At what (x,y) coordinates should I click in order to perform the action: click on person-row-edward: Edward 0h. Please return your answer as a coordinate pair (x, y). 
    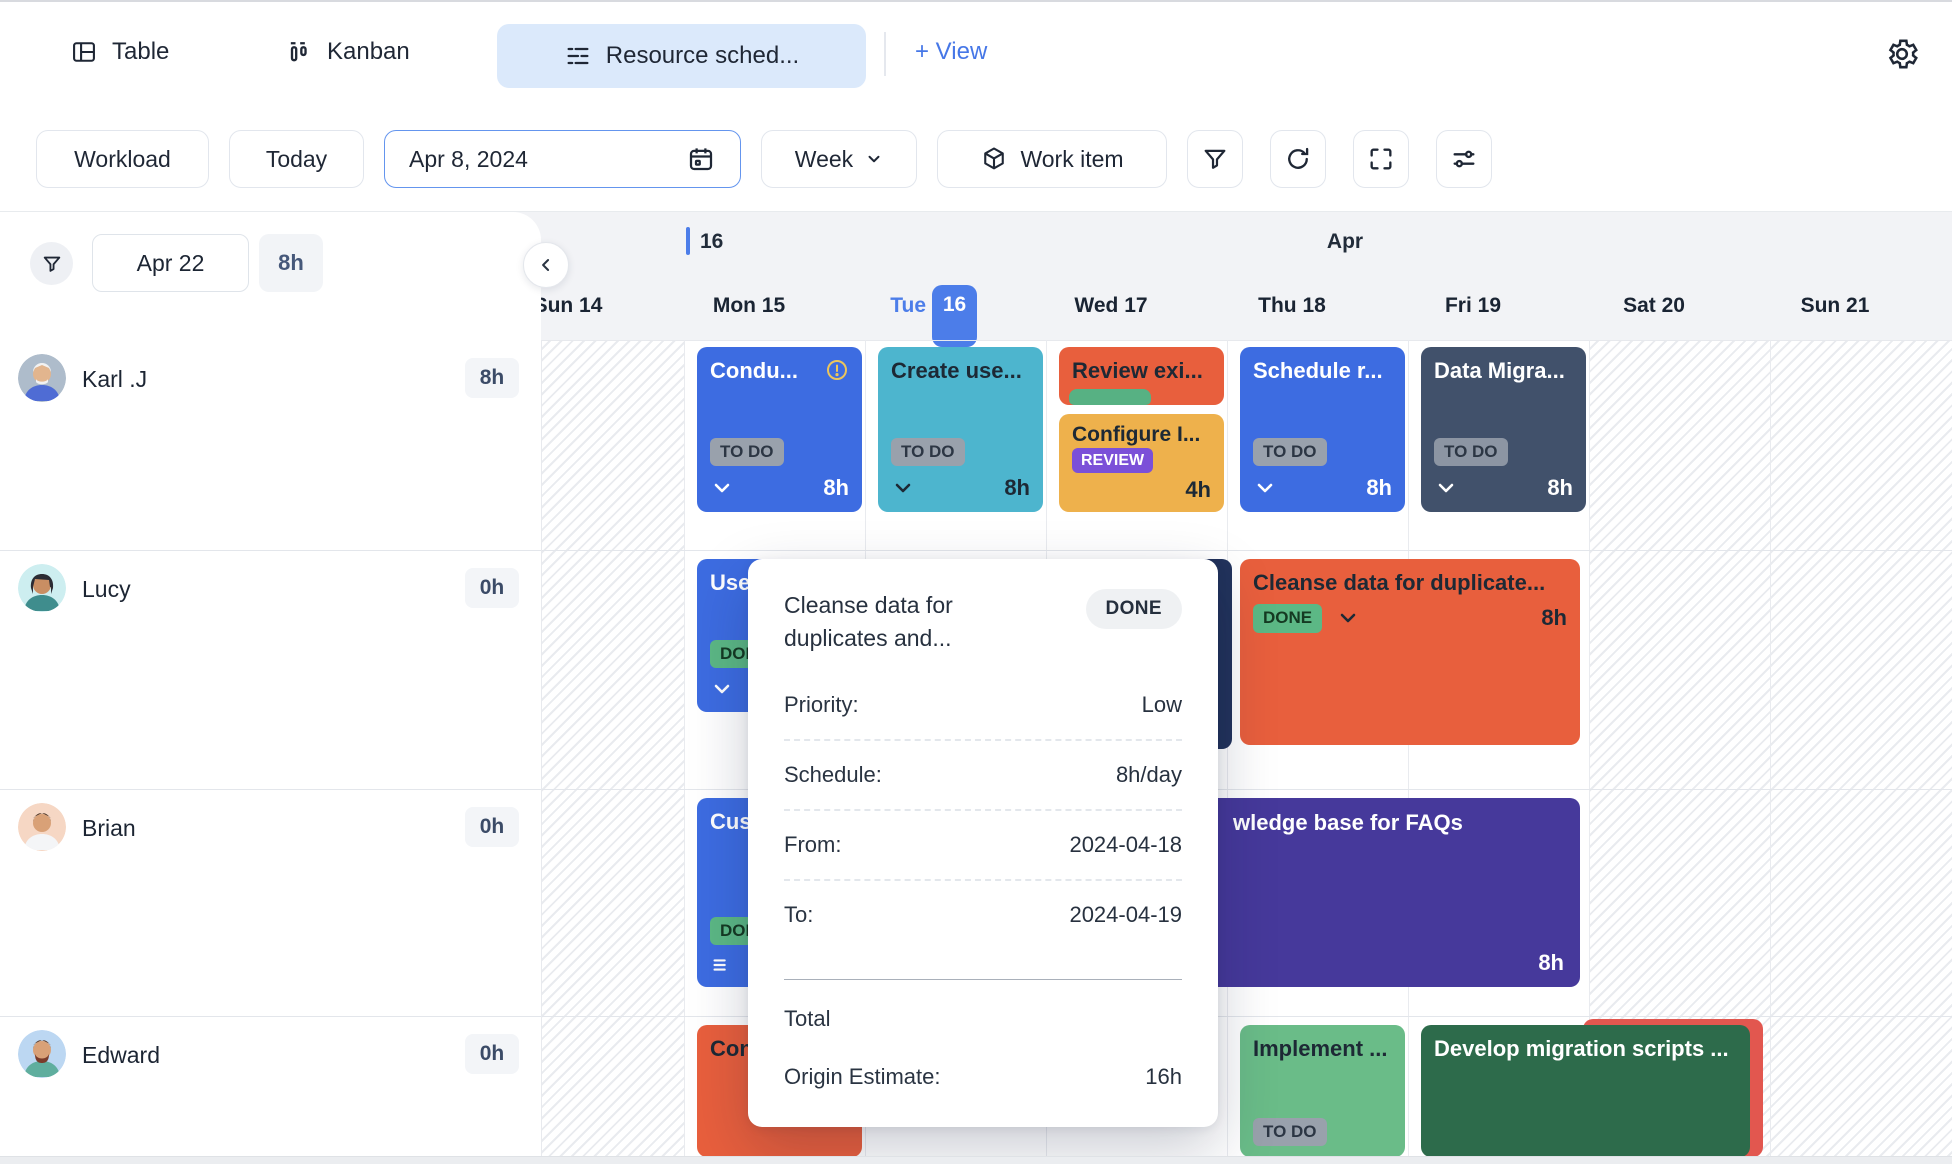
    Looking at the image, I should click on (270, 1086).